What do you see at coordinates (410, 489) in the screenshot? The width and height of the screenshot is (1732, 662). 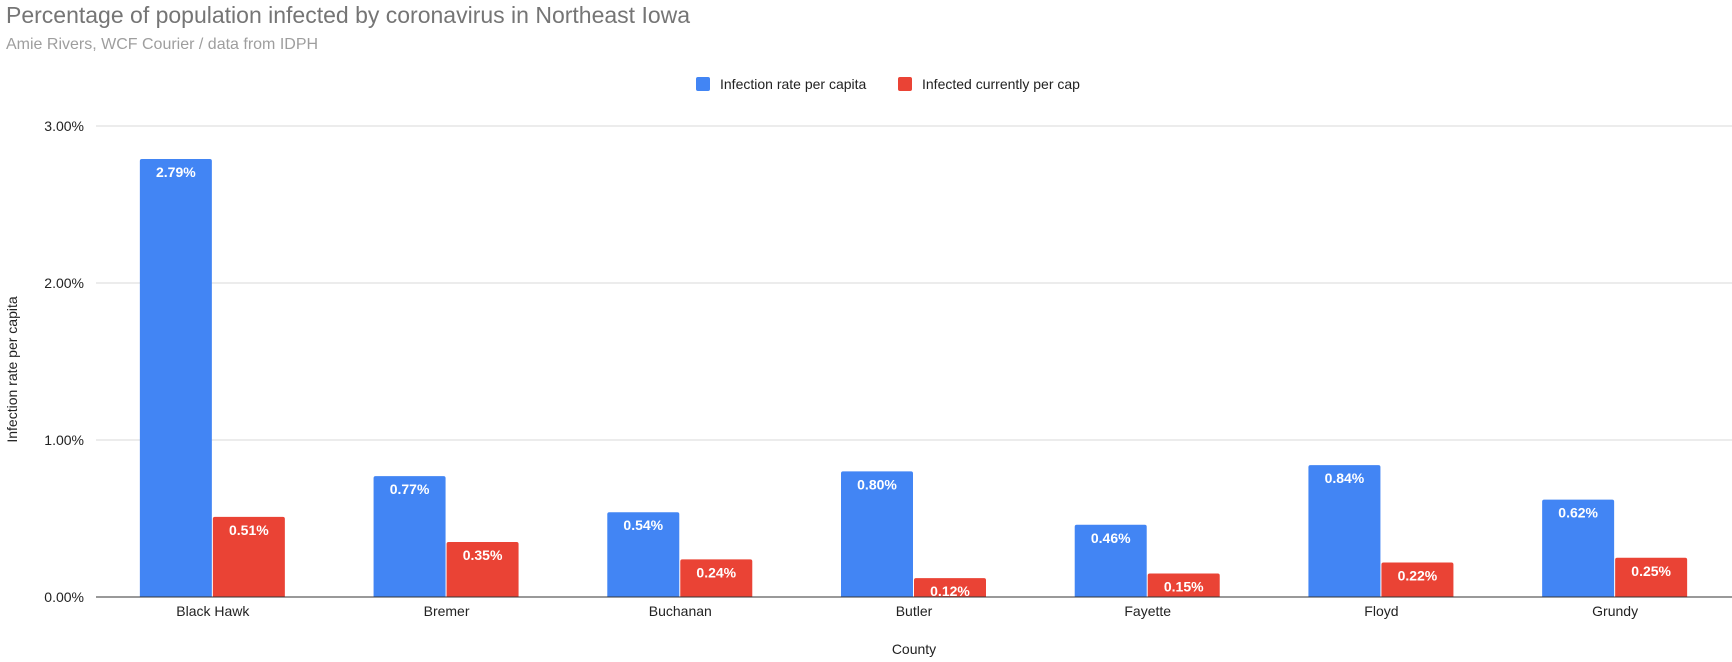 I see `data-label-infection-rate: 0.77%` at bounding box center [410, 489].